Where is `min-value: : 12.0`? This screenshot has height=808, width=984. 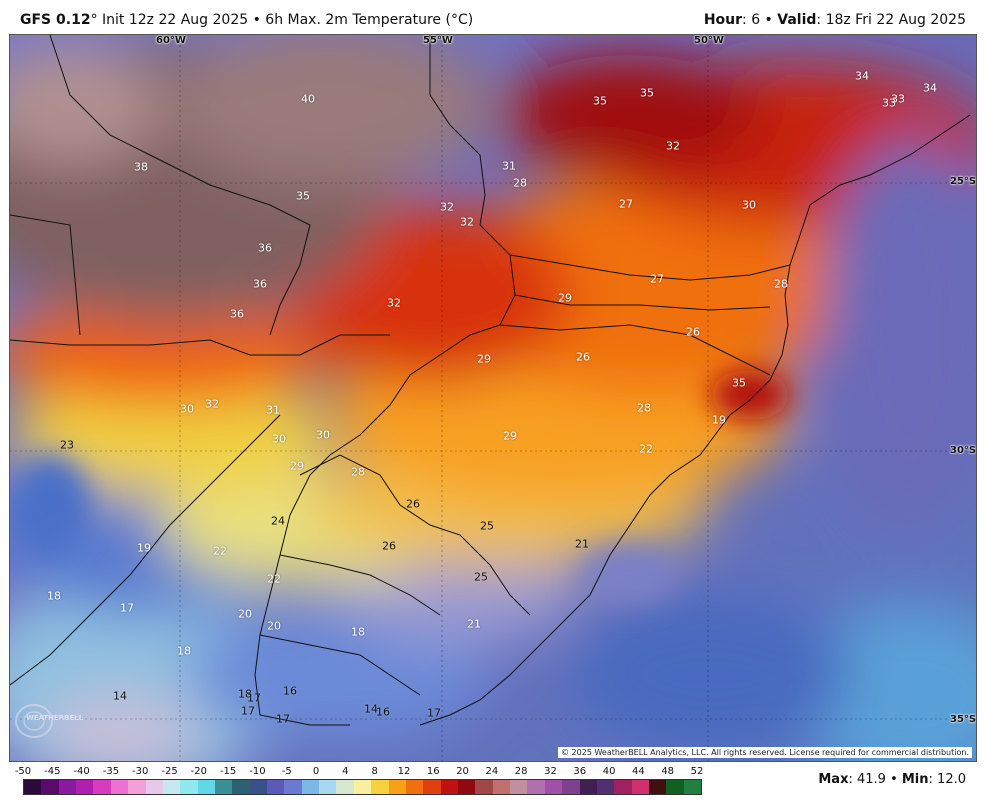
min-value: : 12.0 is located at coordinates (947, 779).